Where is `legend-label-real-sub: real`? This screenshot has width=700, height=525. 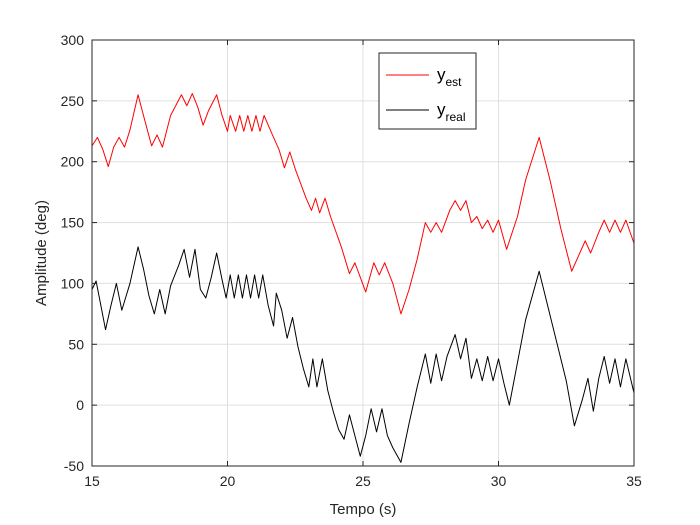 legend-label-real-sub: real is located at coordinates (456, 117).